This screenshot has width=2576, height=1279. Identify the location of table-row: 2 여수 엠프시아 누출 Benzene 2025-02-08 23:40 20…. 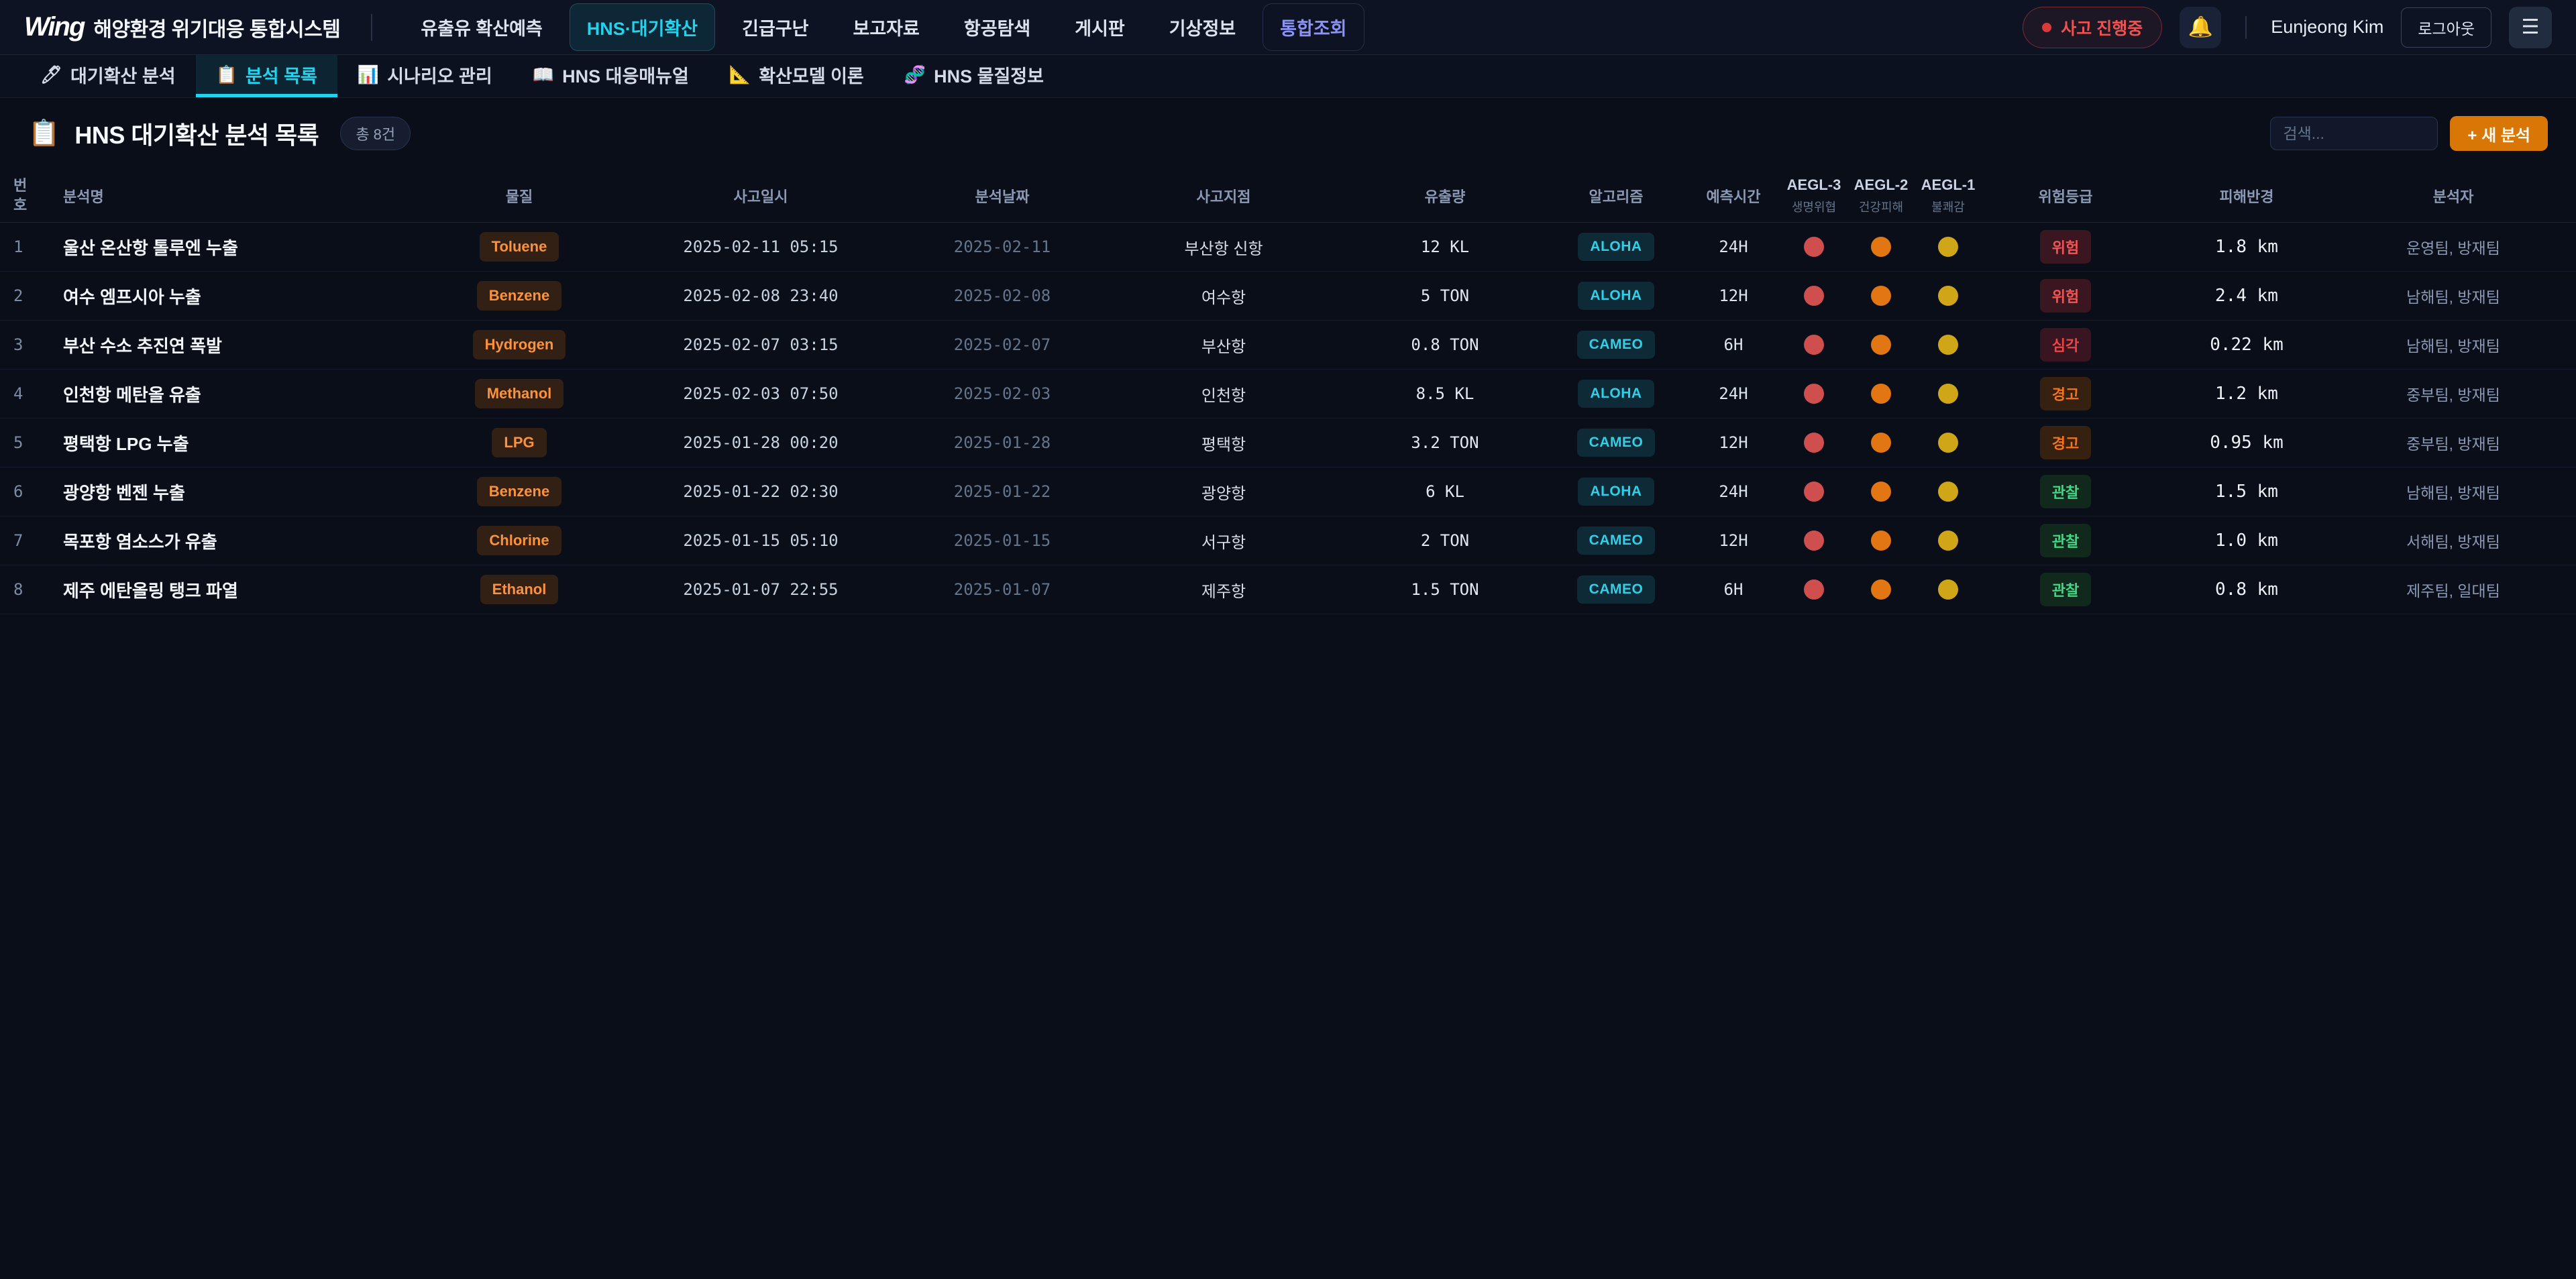
(1288, 296).